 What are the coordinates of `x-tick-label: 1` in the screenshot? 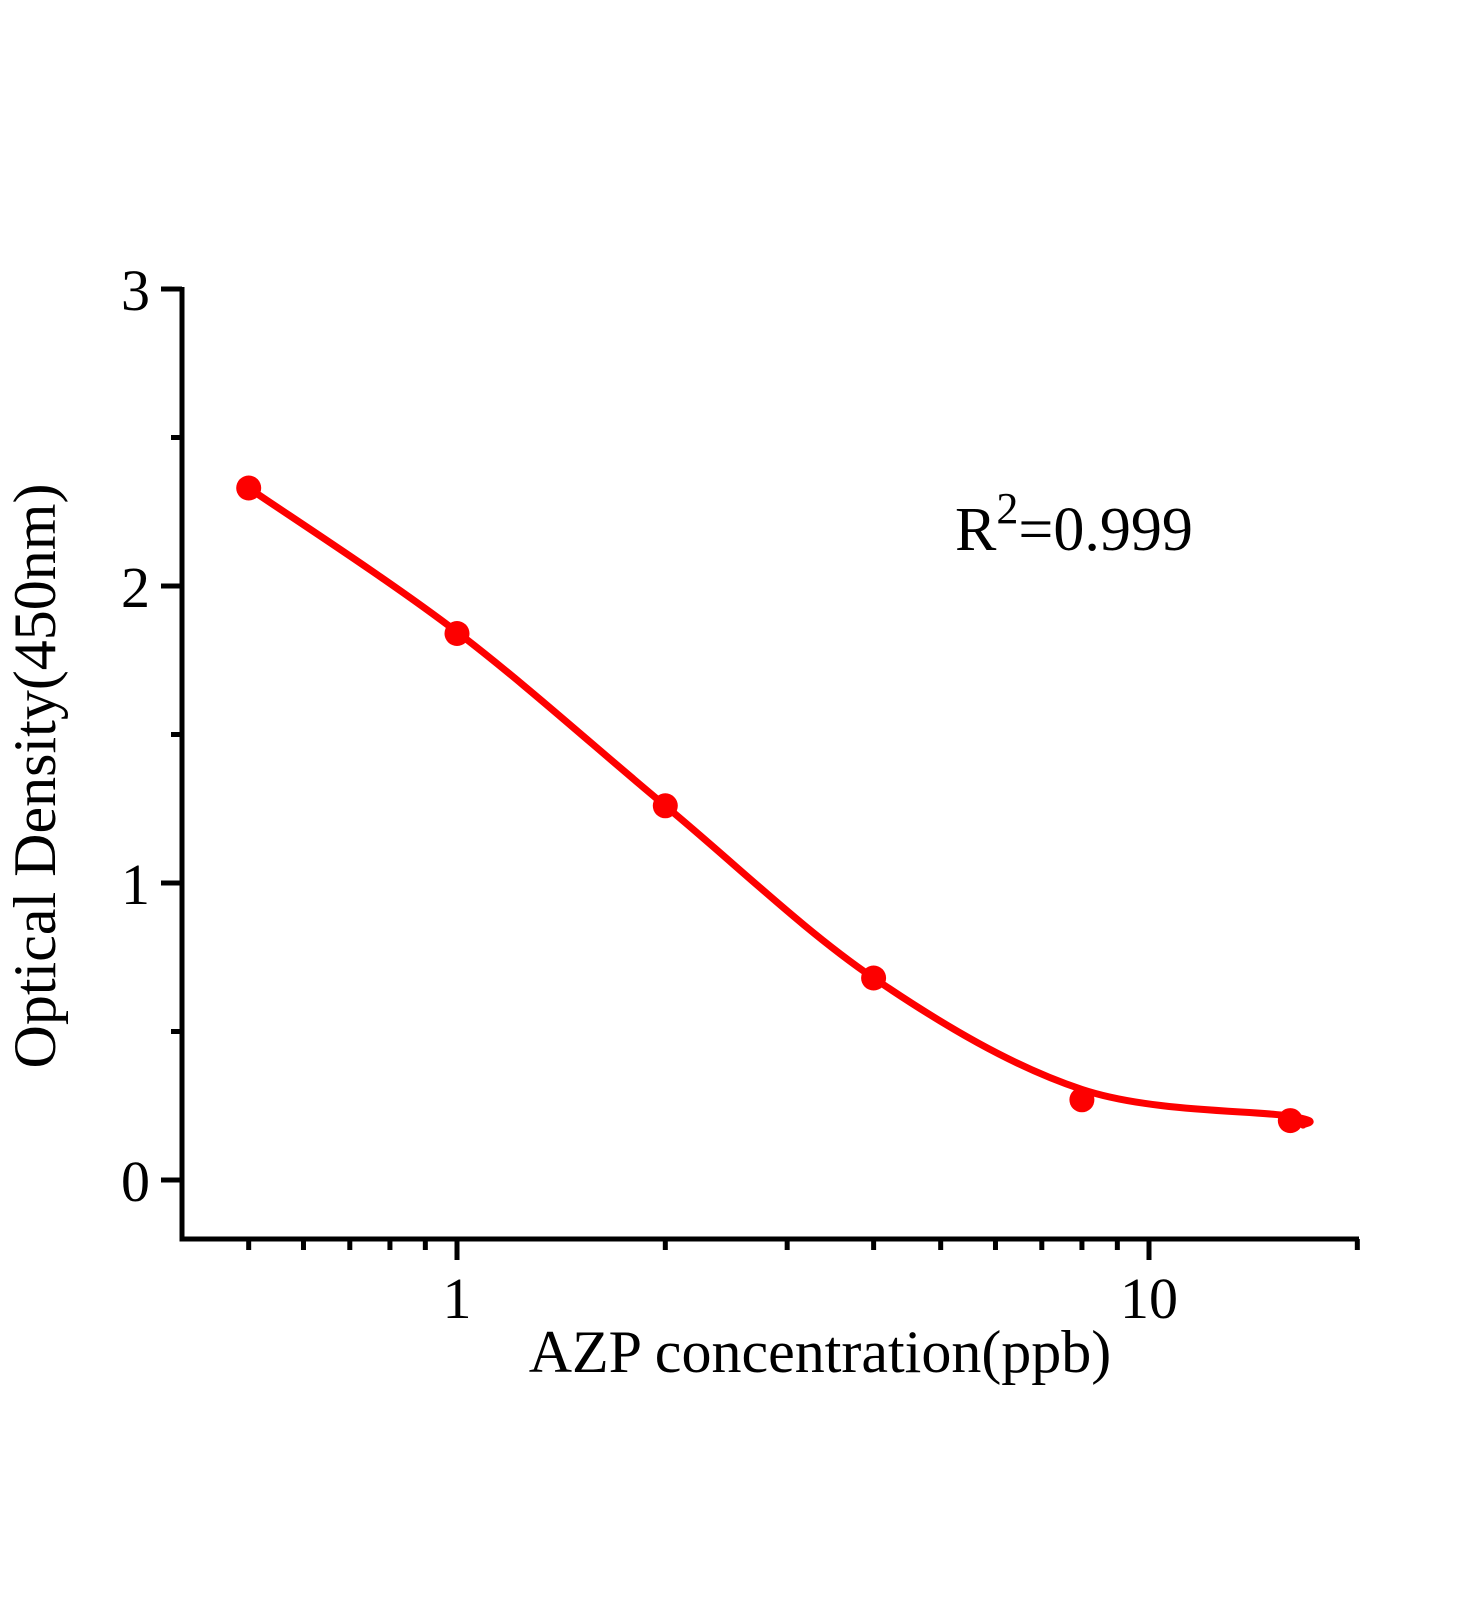 It's located at (457, 1298).